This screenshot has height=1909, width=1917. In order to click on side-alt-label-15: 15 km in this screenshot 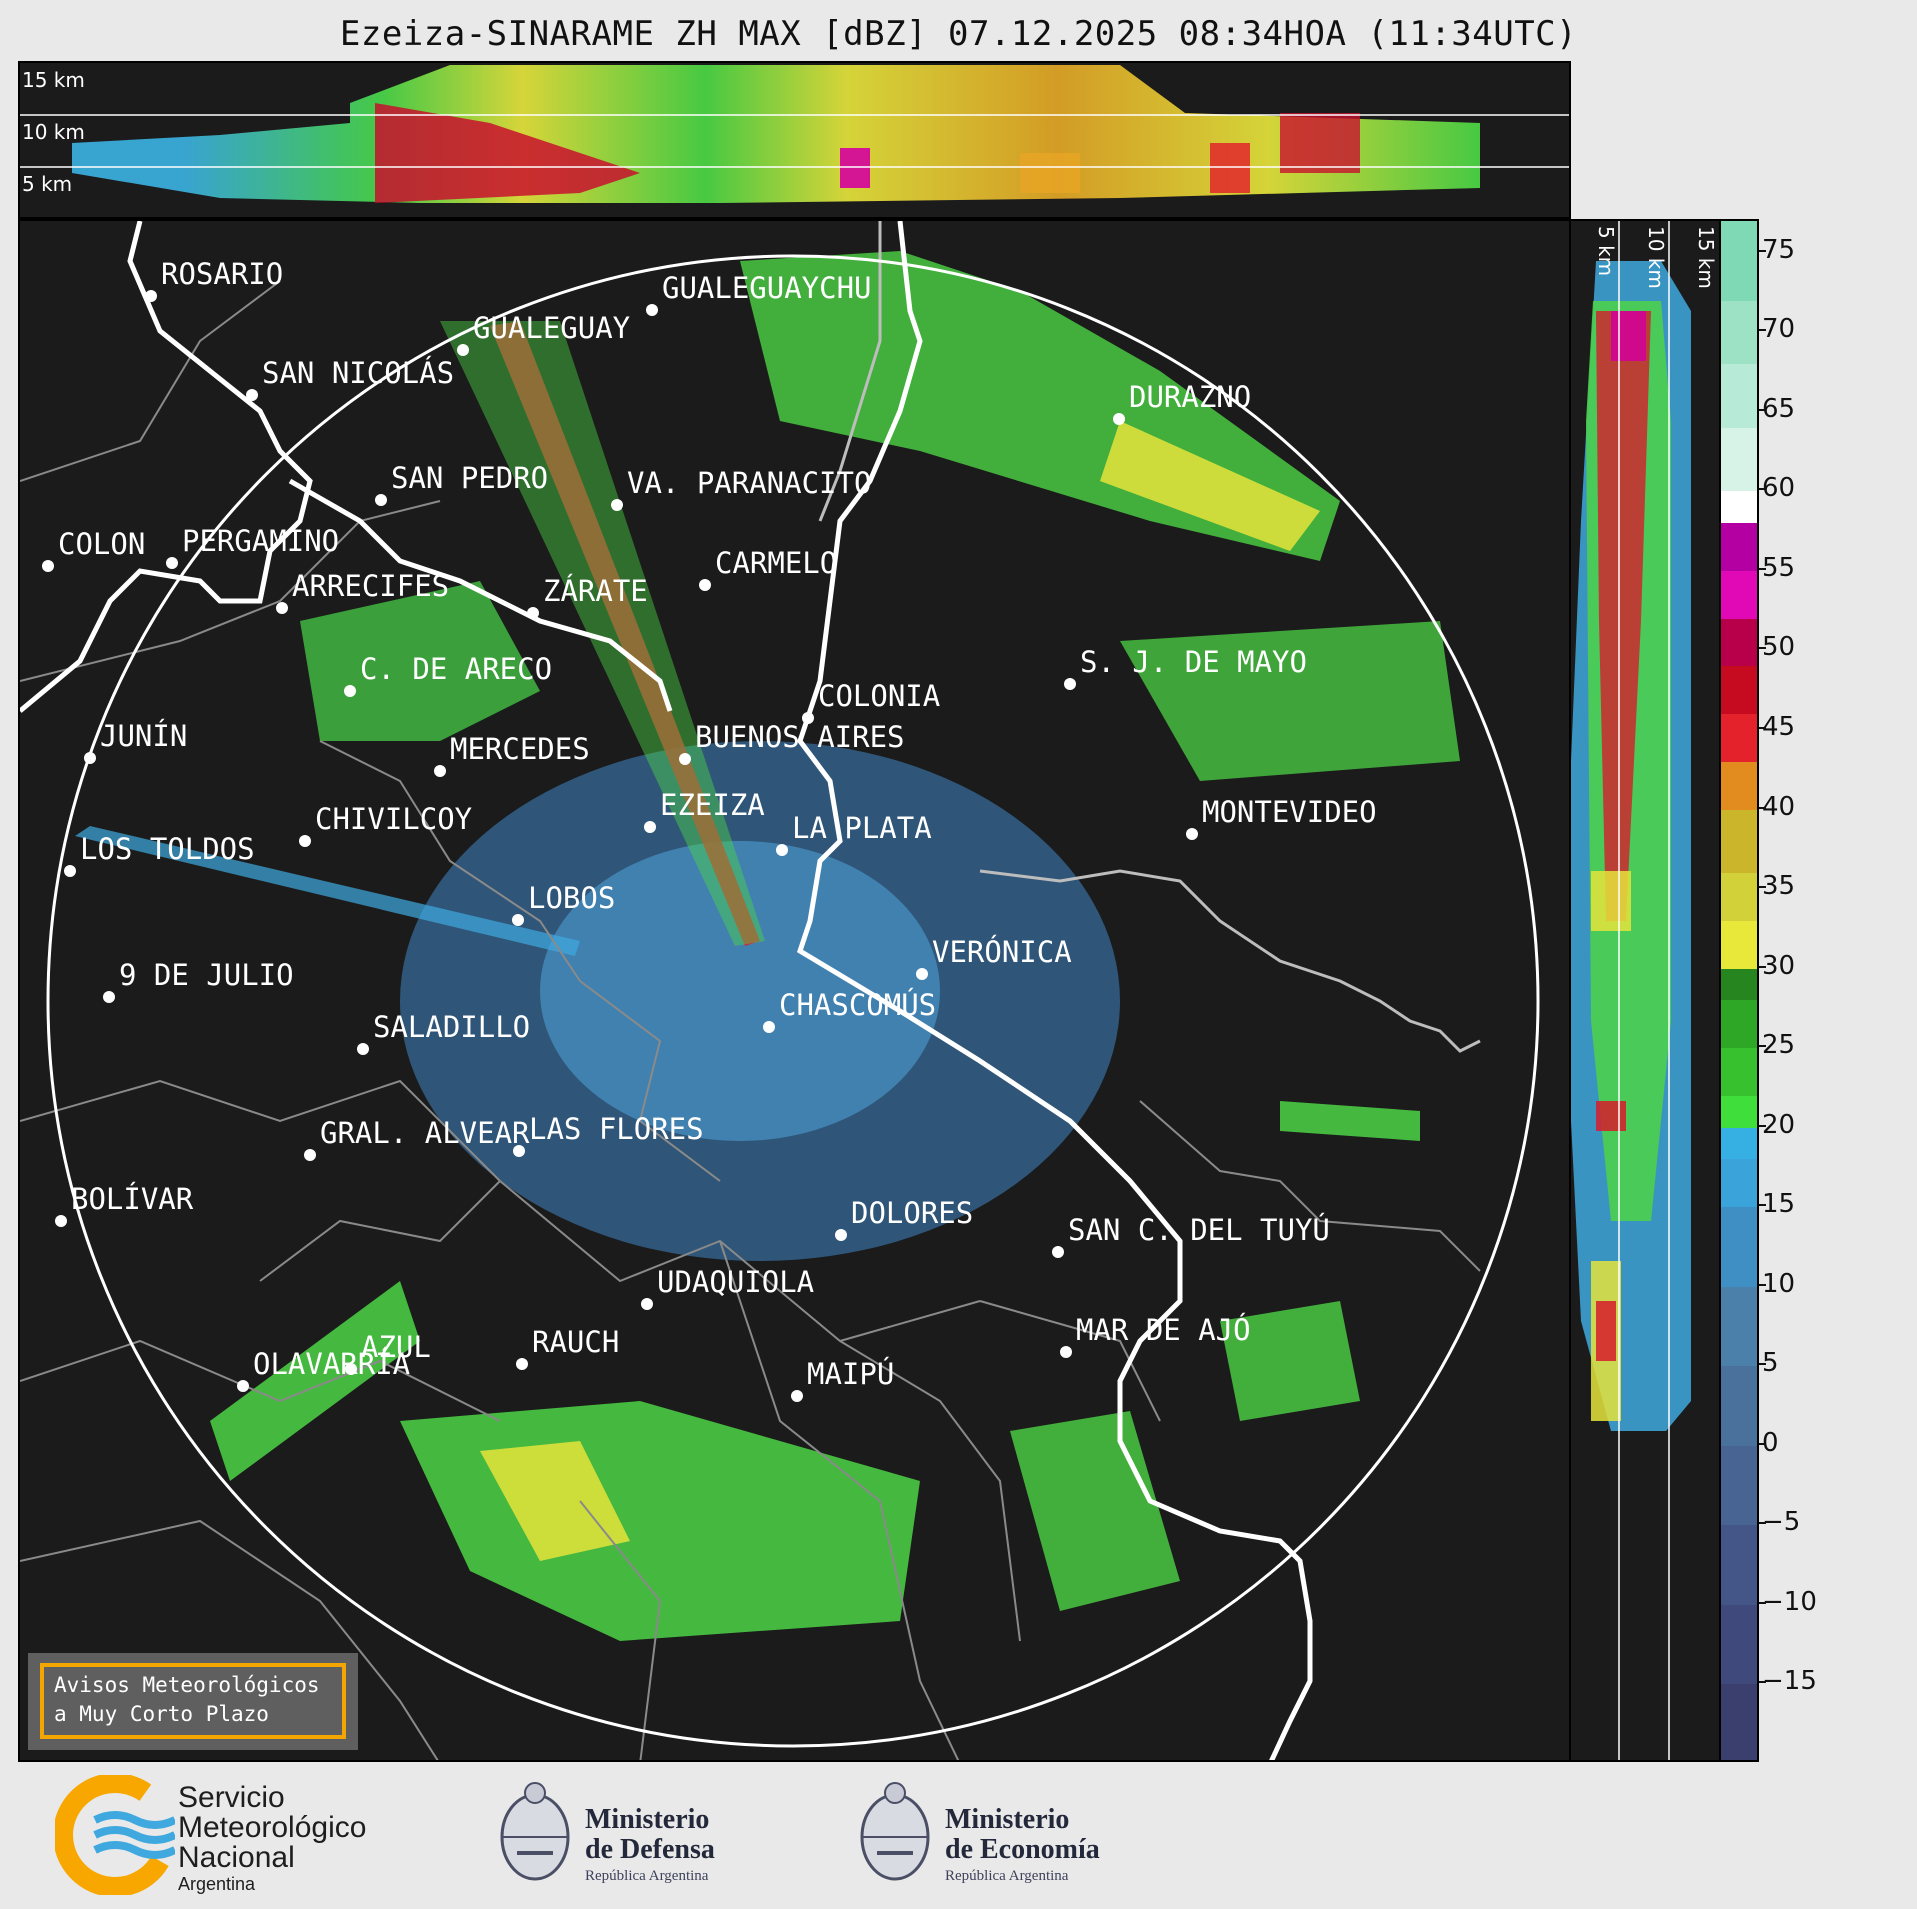, I will do `click(1706, 257)`.